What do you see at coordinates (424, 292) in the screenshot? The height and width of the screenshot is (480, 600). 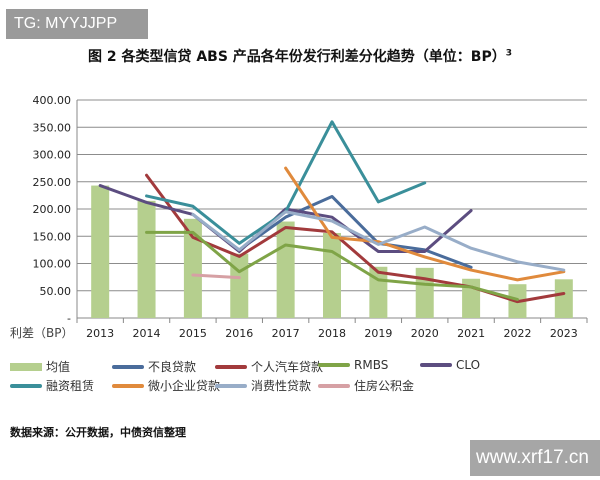 I see `bar-均值-2020` at bounding box center [424, 292].